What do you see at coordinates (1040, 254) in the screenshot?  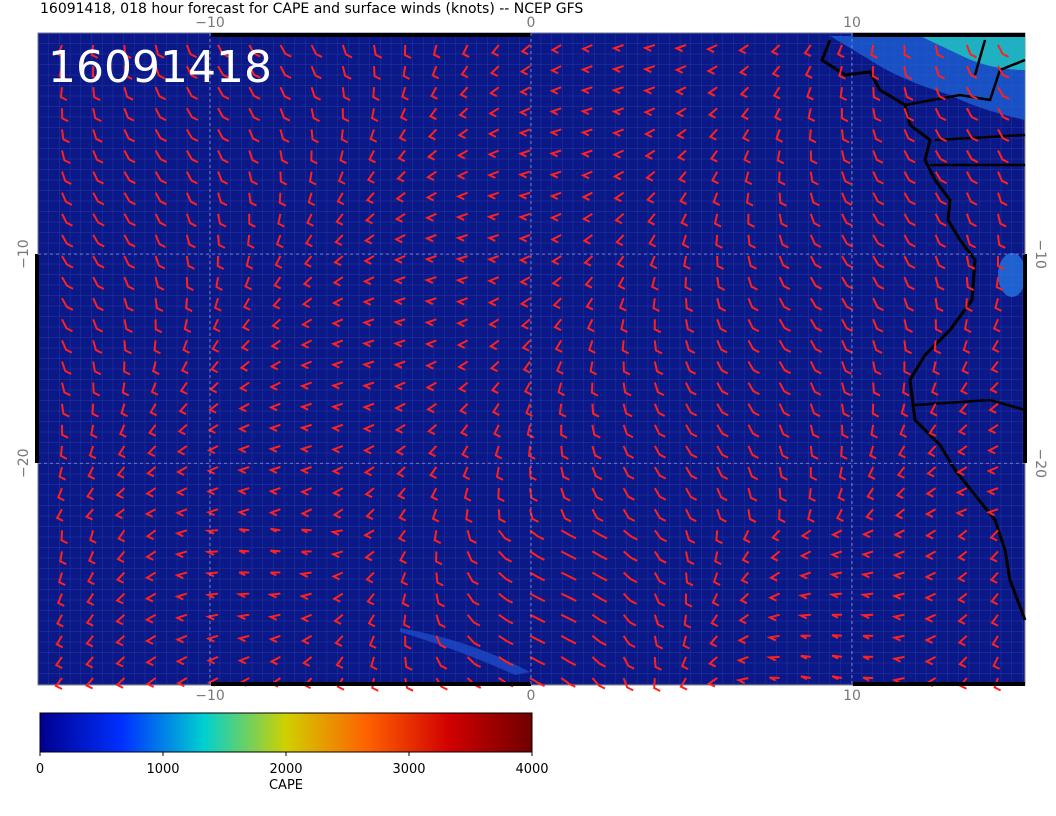 I see `y-tick-label: −10` at bounding box center [1040, 254].